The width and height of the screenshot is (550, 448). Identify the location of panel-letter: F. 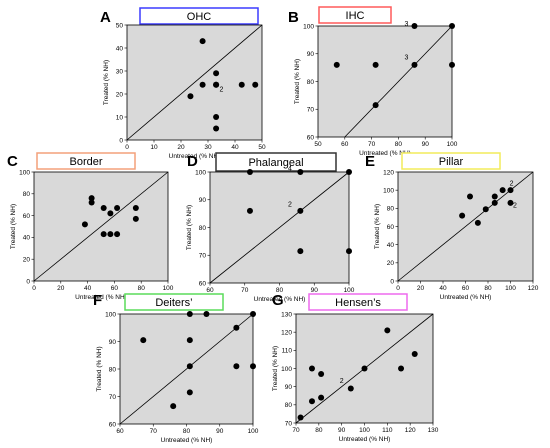
(97, 300).